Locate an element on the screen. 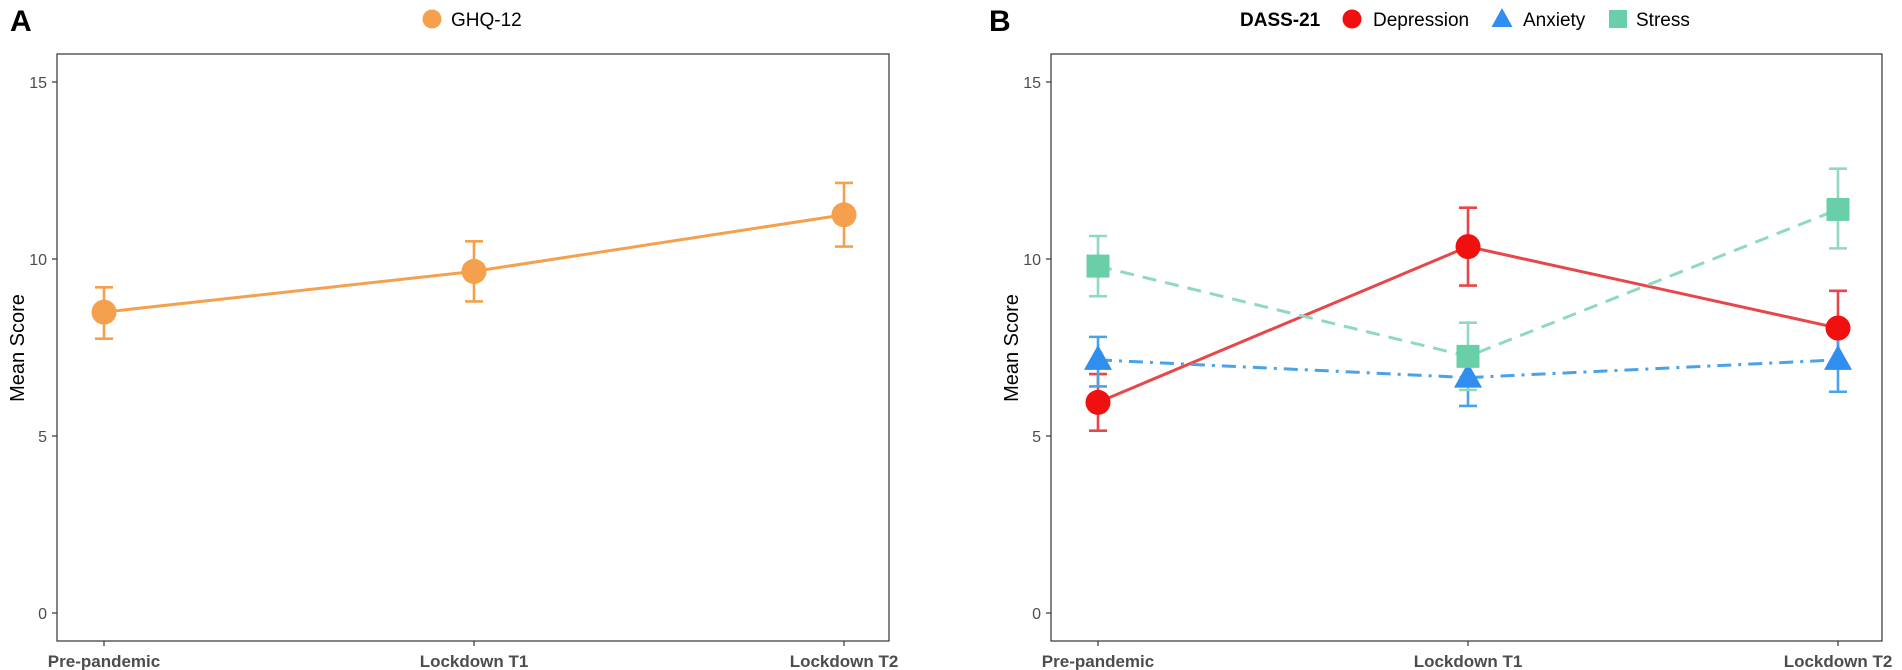 Image resolution: width=1902 pixels, height=670 pixels. legend-marker-ghq12 is located at coordinates (432, 19).